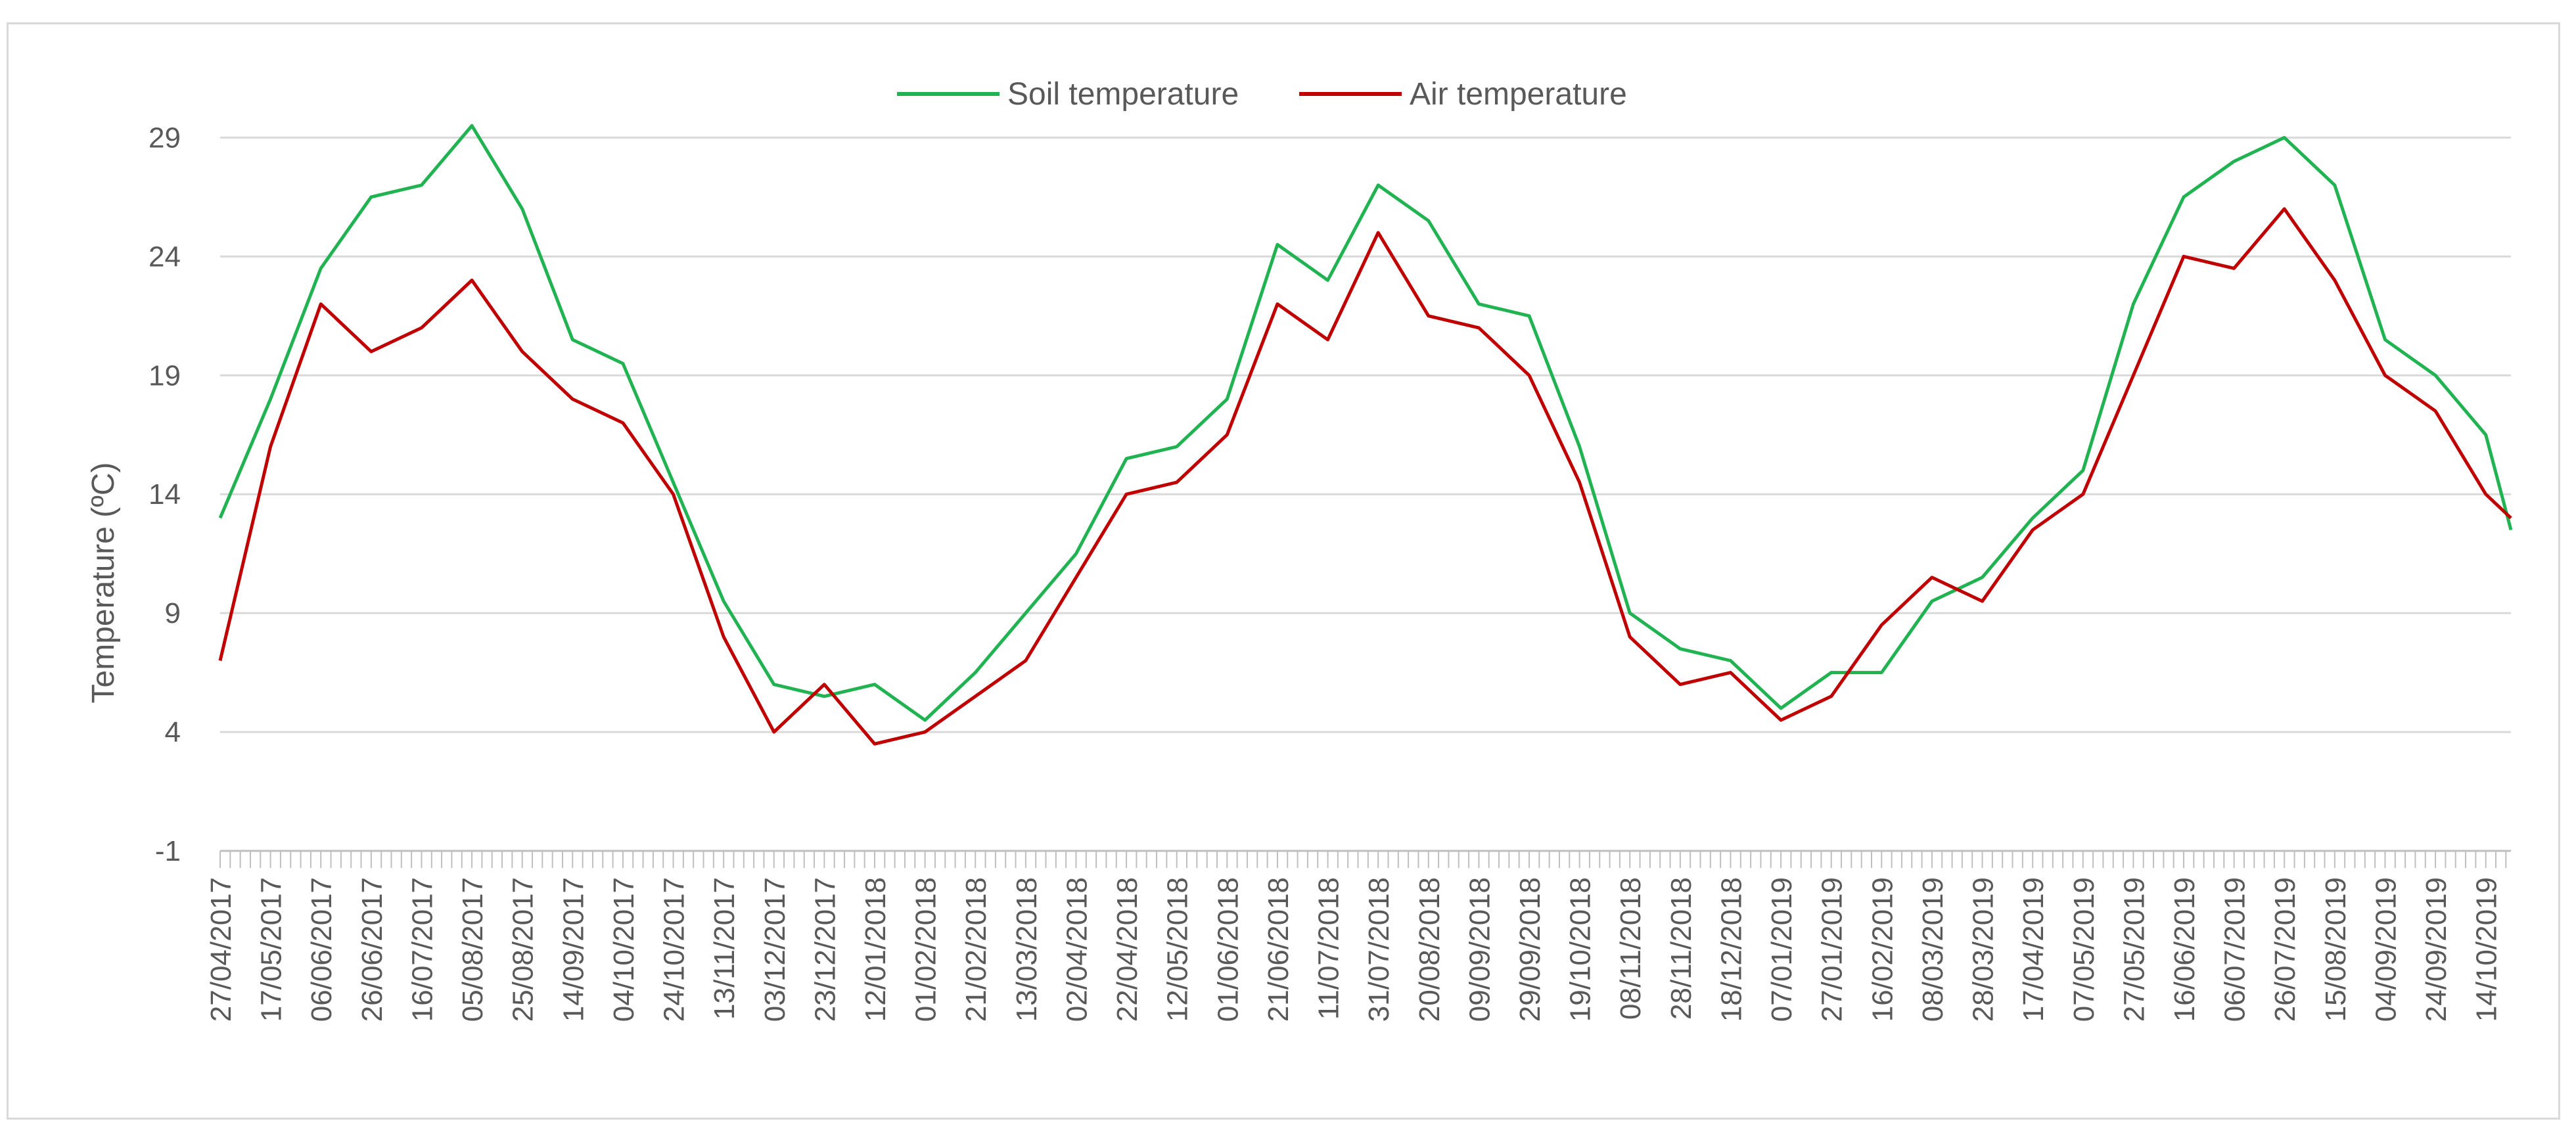  Describe the element at coordinates (2134, 949) in the screenshot. I see `x-tick-label: 27/05/2019` at that location.